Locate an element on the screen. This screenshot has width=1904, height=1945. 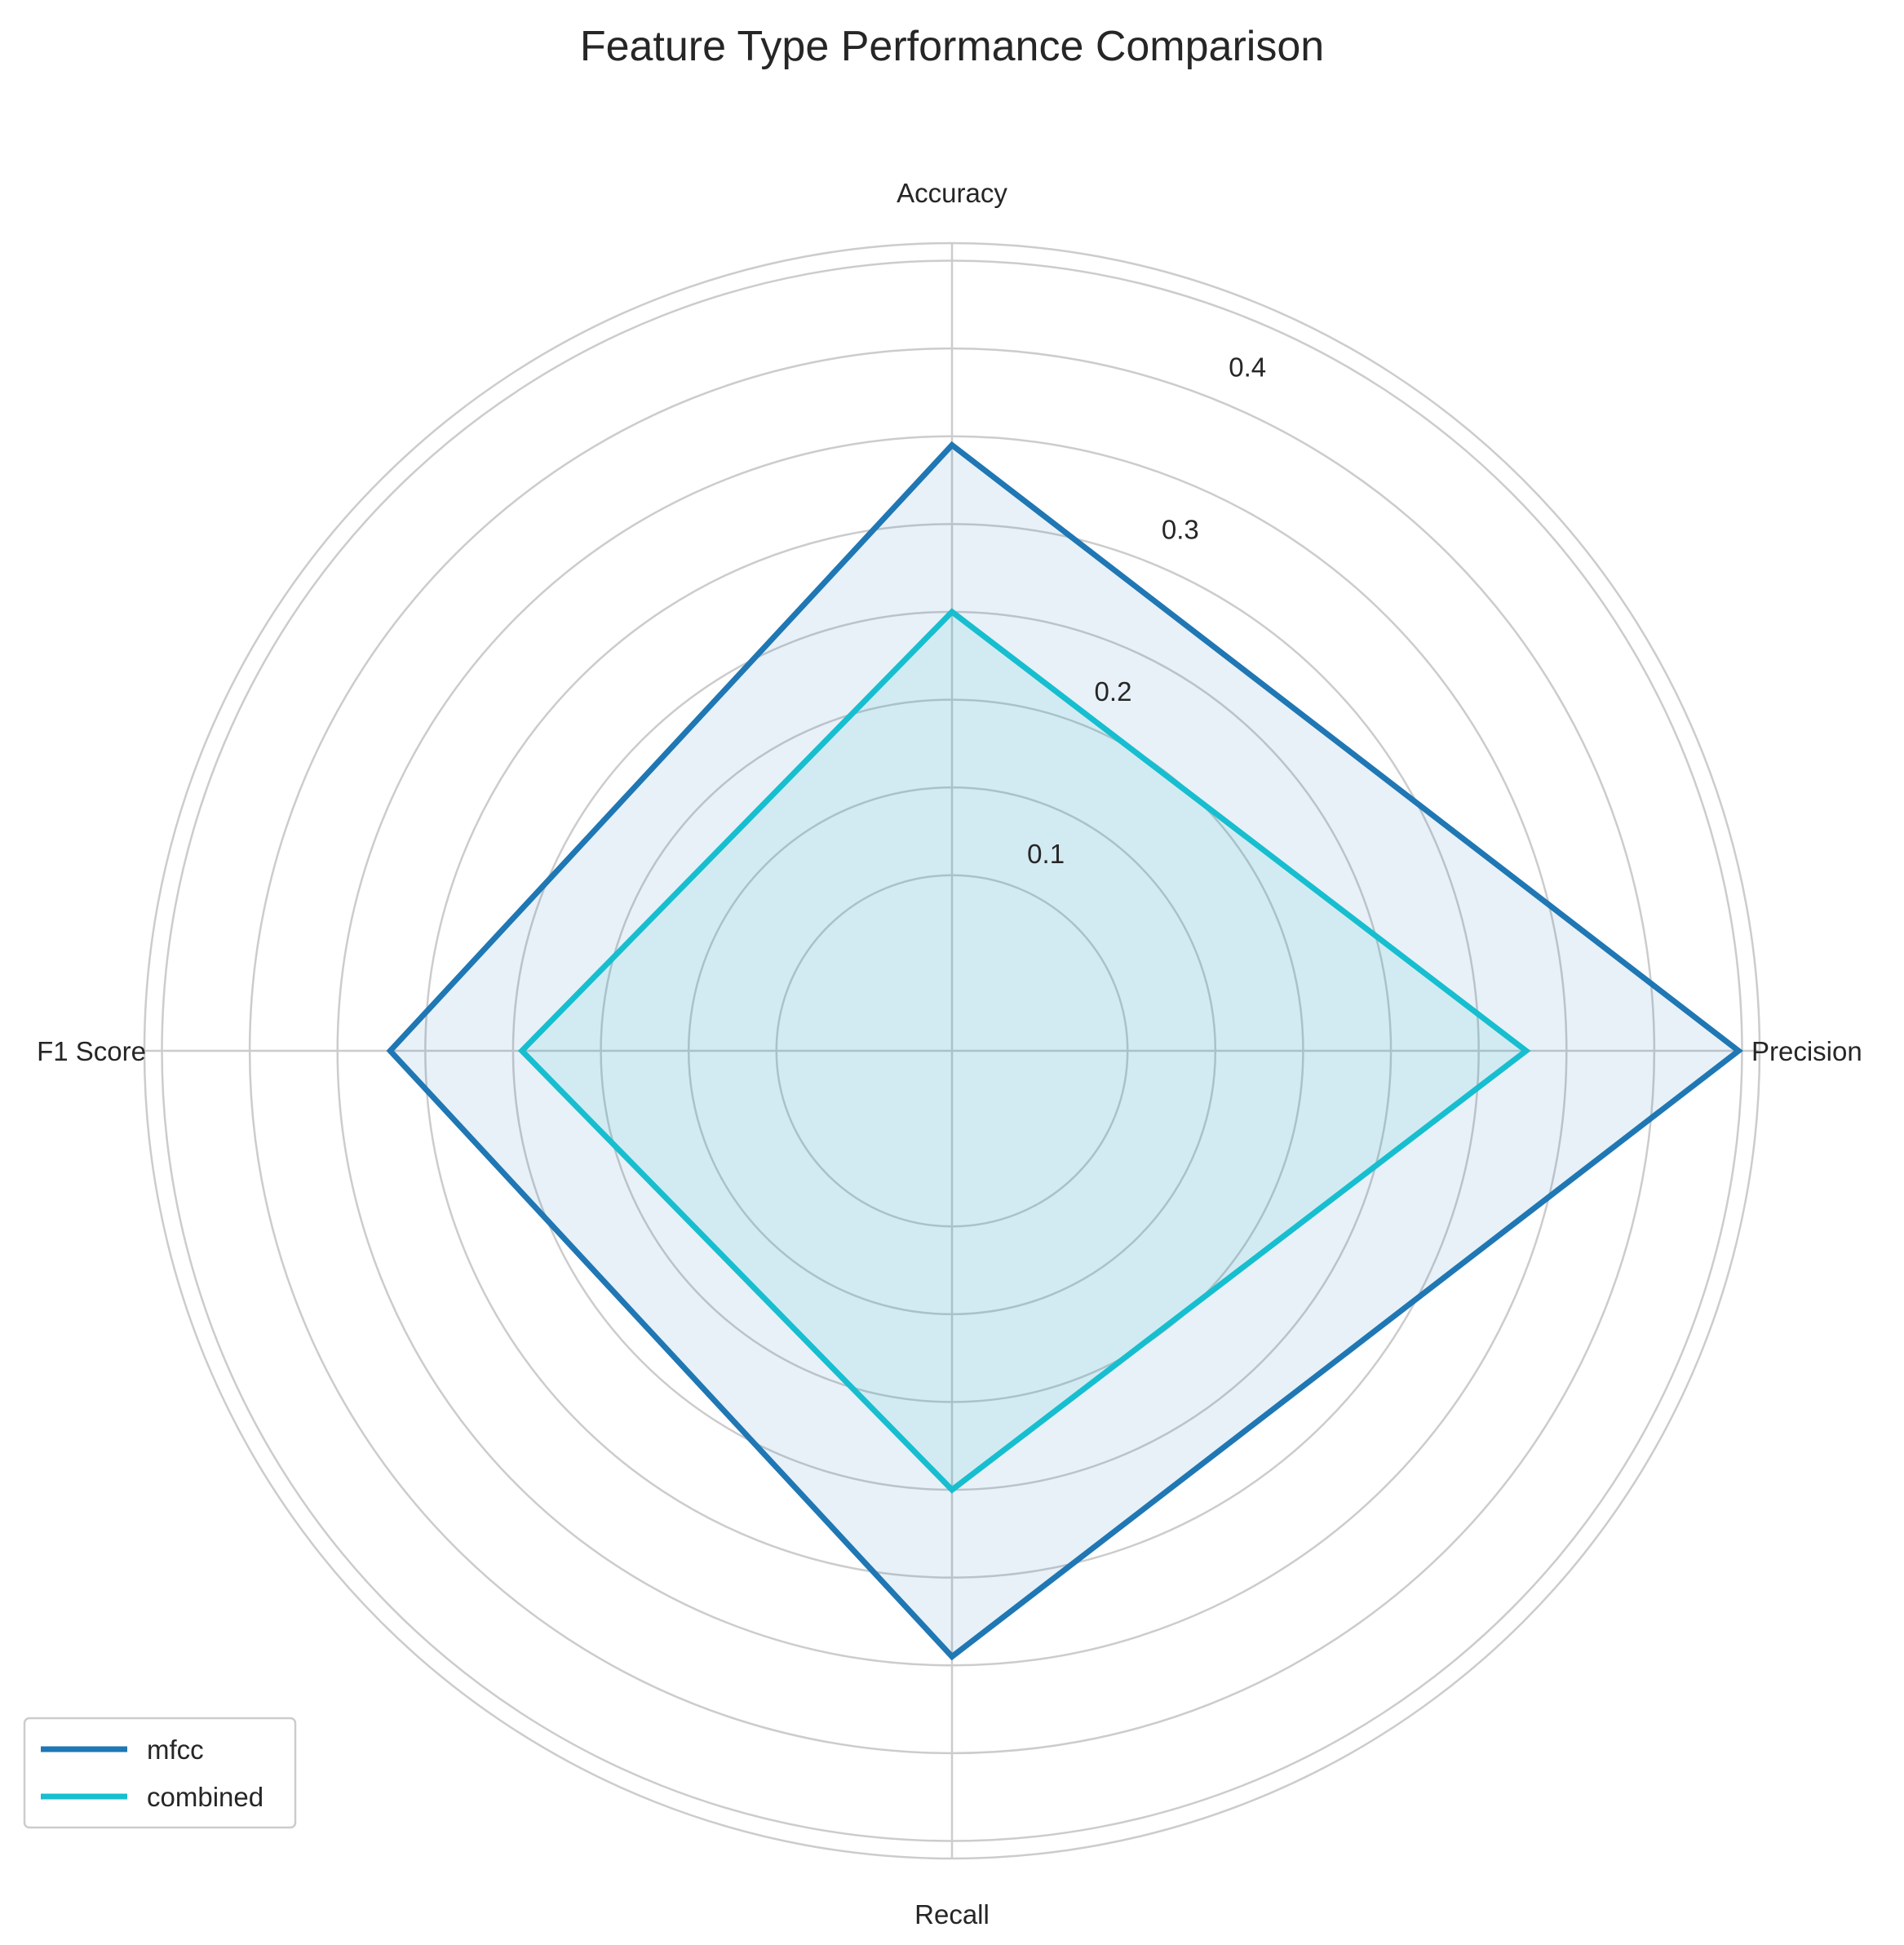
axis-label-precision: Precision is located at coordinates (1806, 1051).